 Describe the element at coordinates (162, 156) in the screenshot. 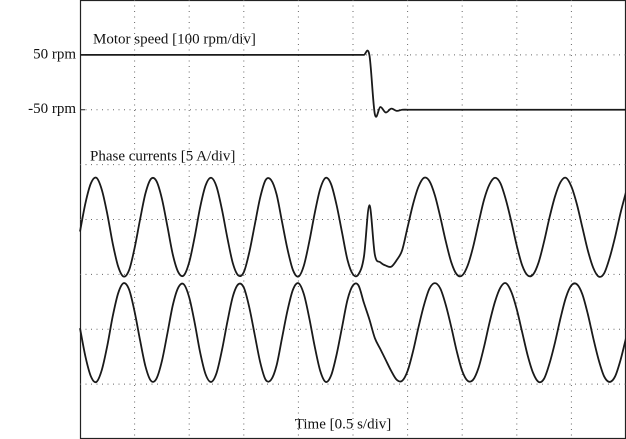

I see `trace-title: Phase currents [5 A/div]` at that location.